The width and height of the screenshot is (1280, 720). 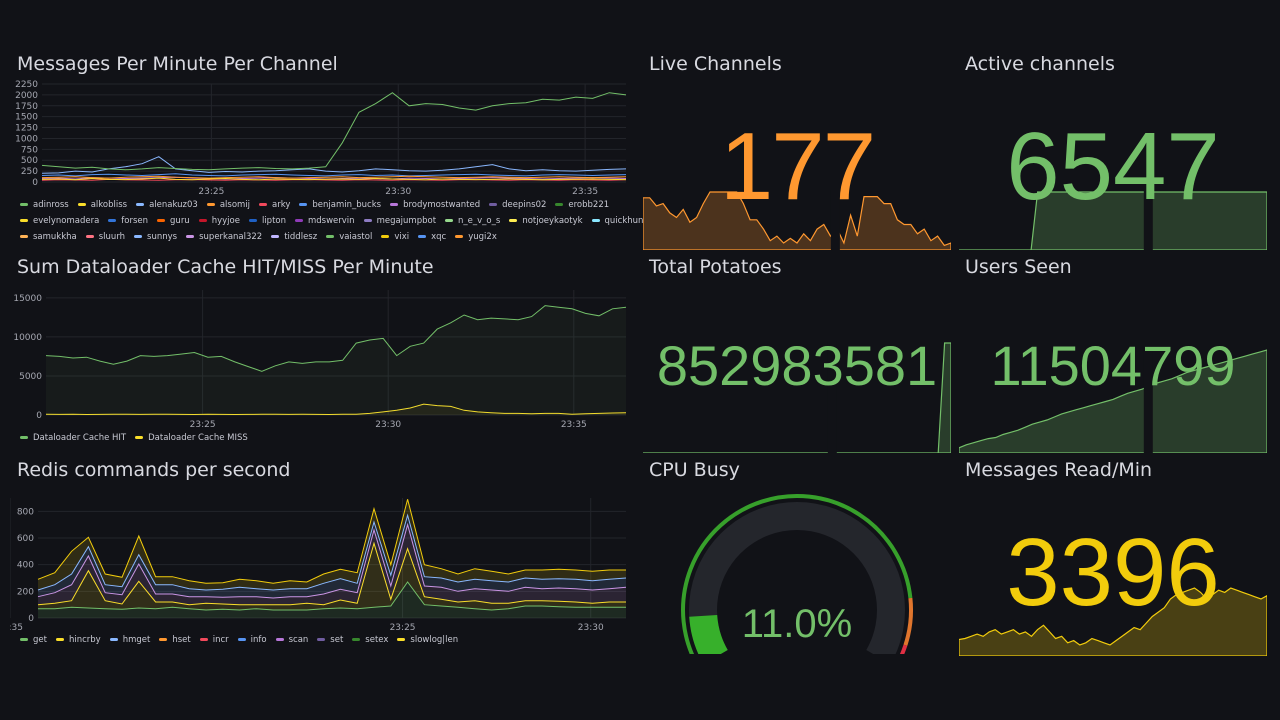 I want to click on legend-item: hset, so click(x=175, y=640).